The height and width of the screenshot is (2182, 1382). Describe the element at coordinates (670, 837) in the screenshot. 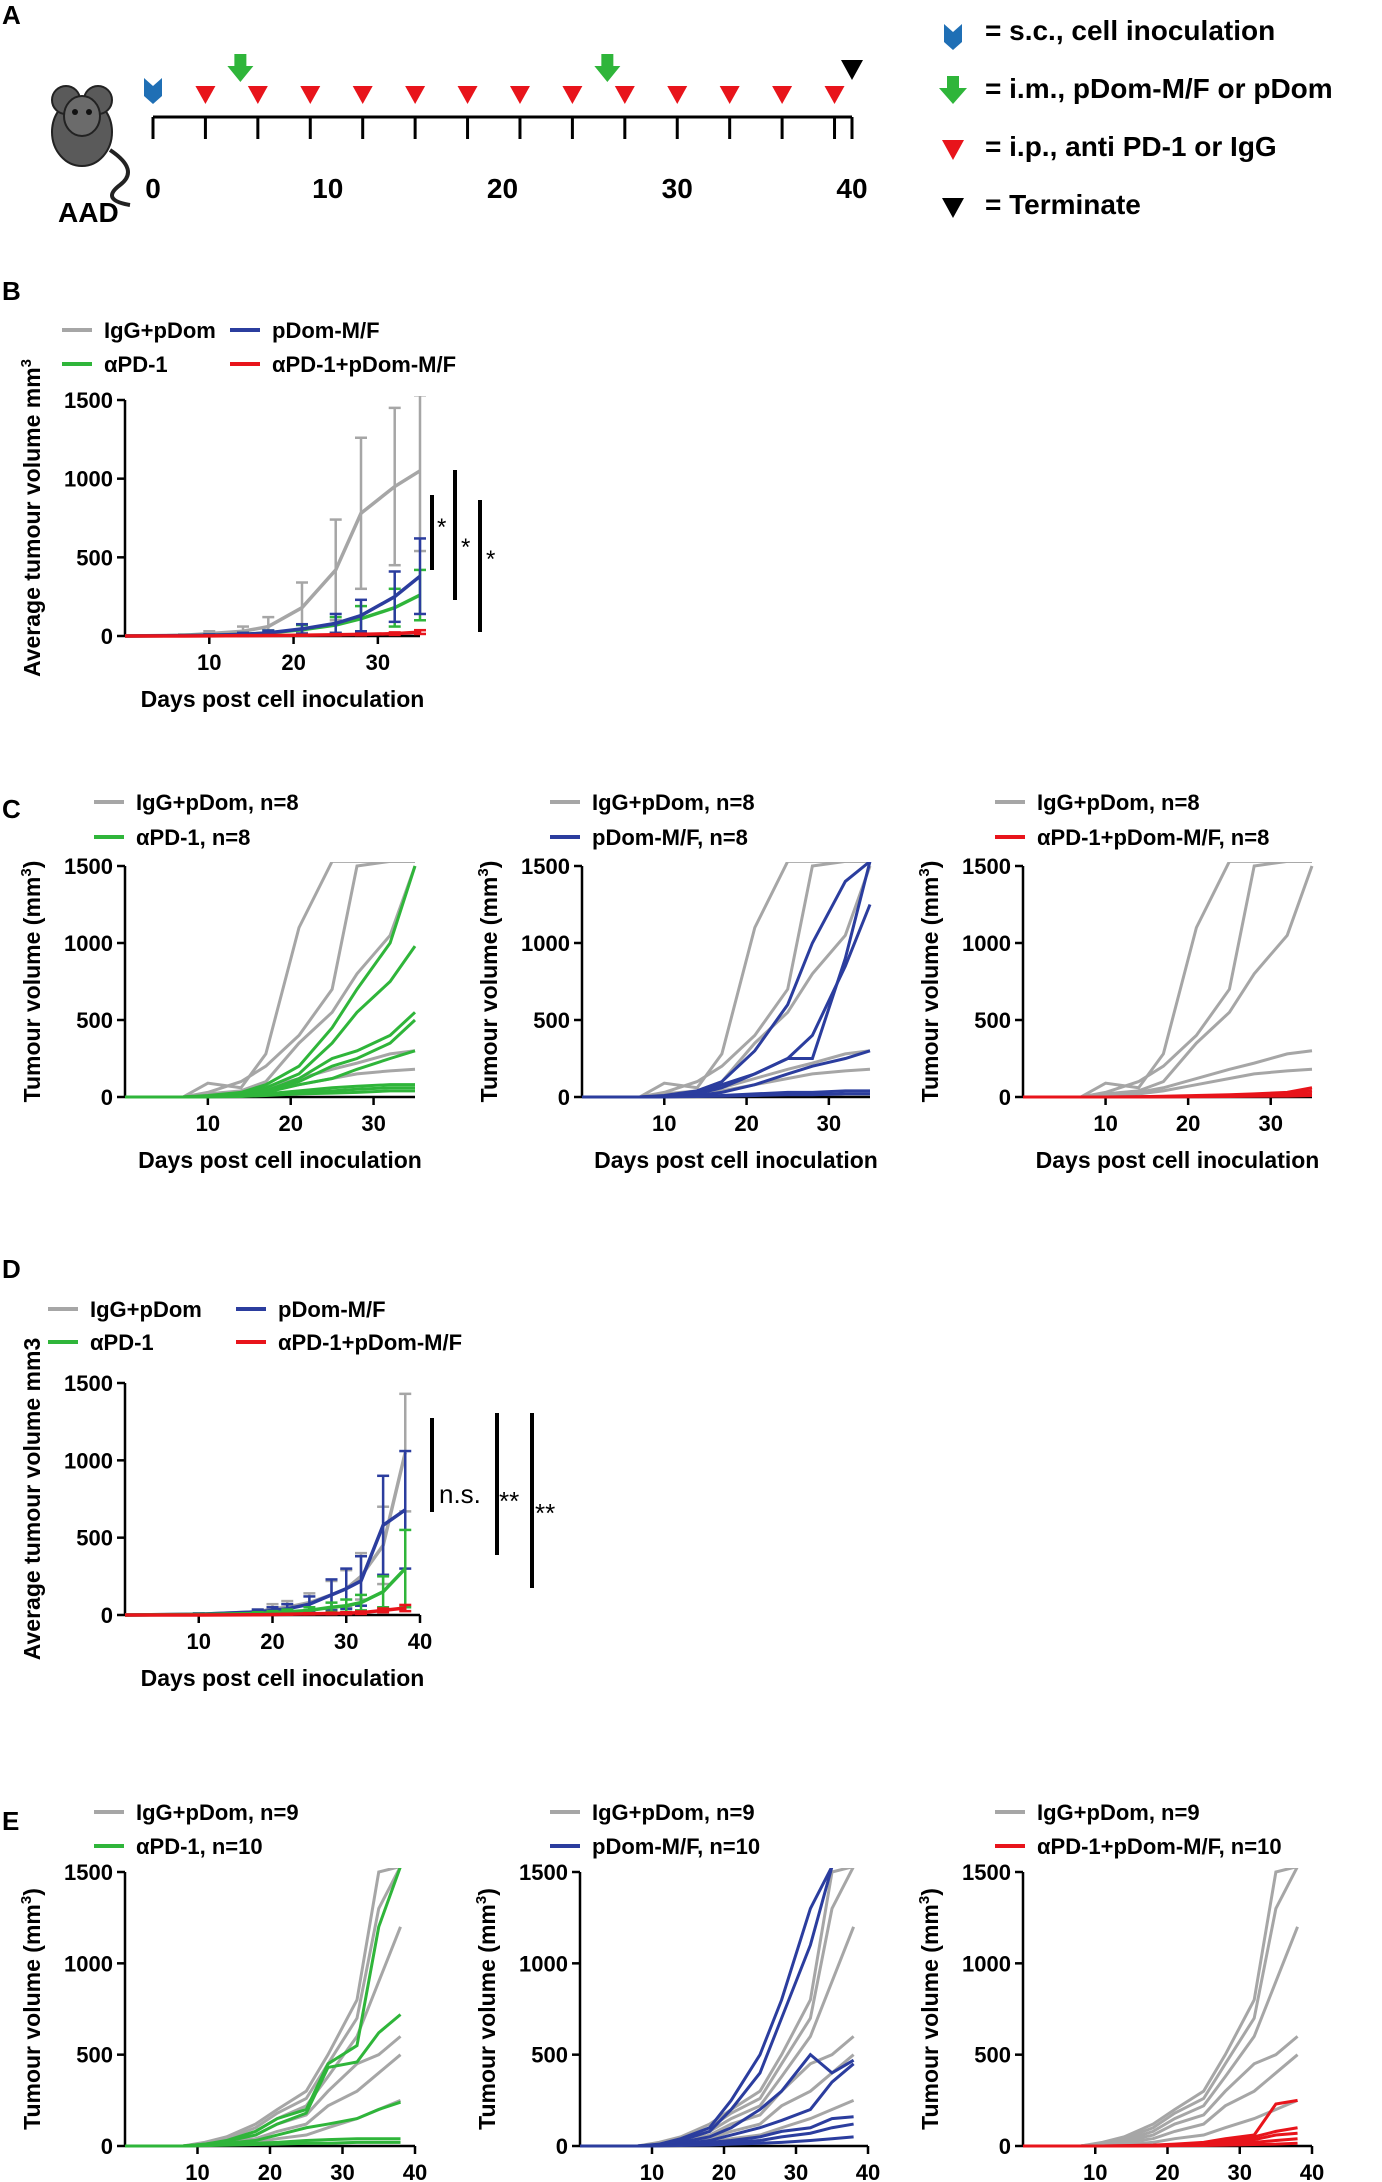

I see `legend-label: pDom-M/F, n=8` at that location.